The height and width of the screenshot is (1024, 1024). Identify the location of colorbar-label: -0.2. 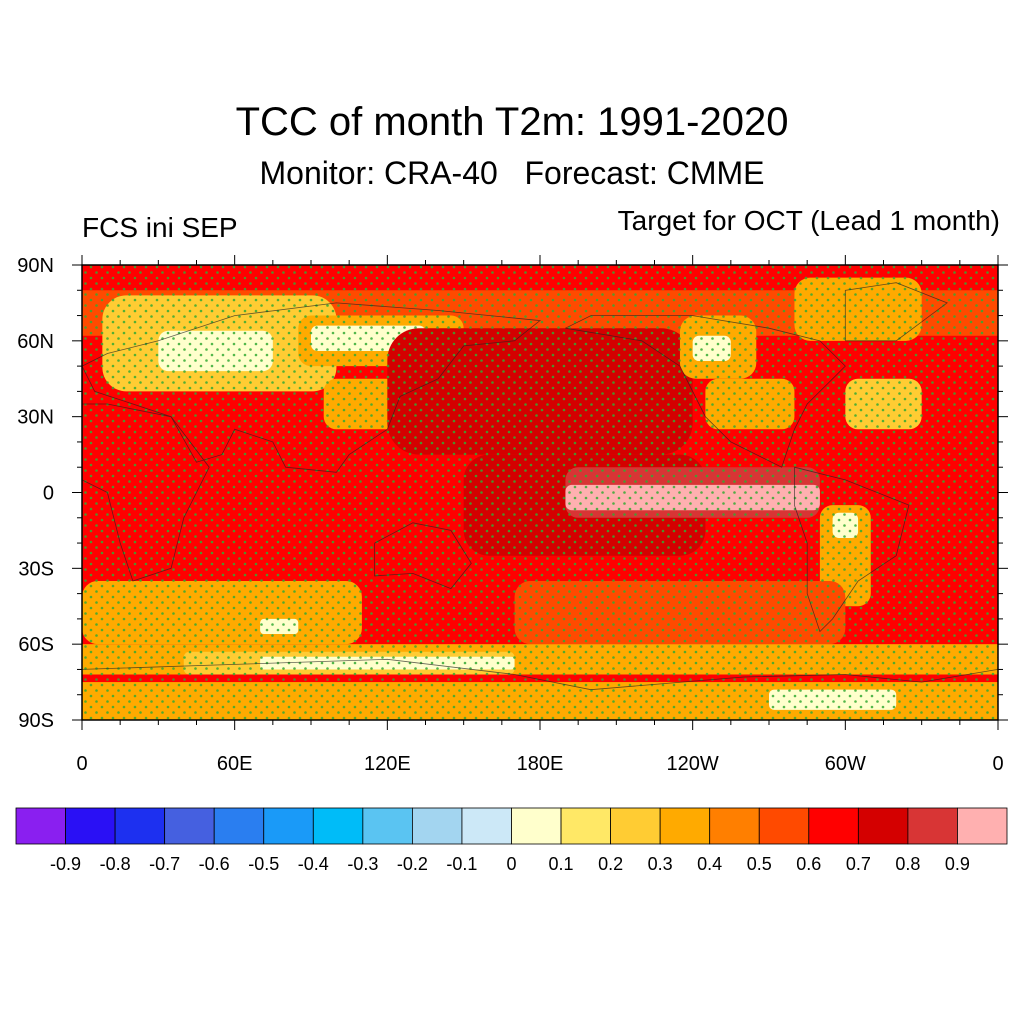
(412, 864).